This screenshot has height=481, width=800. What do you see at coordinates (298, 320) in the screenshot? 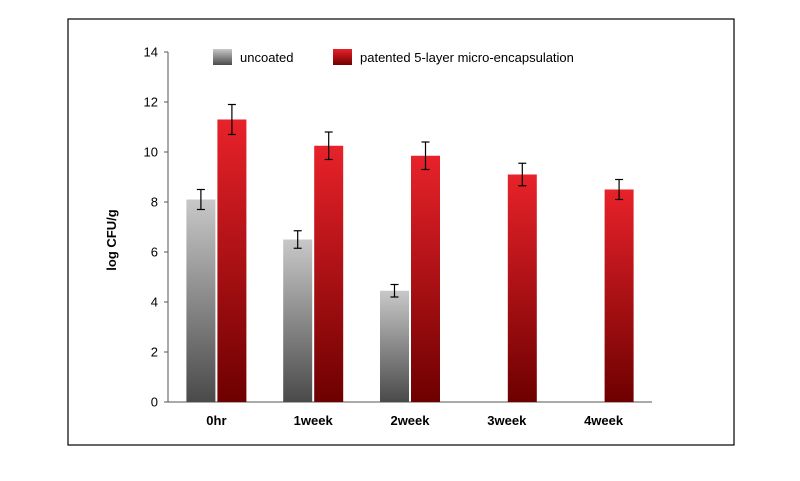
I see `bar-uncoated-1week` at bounding box center [298, 320].